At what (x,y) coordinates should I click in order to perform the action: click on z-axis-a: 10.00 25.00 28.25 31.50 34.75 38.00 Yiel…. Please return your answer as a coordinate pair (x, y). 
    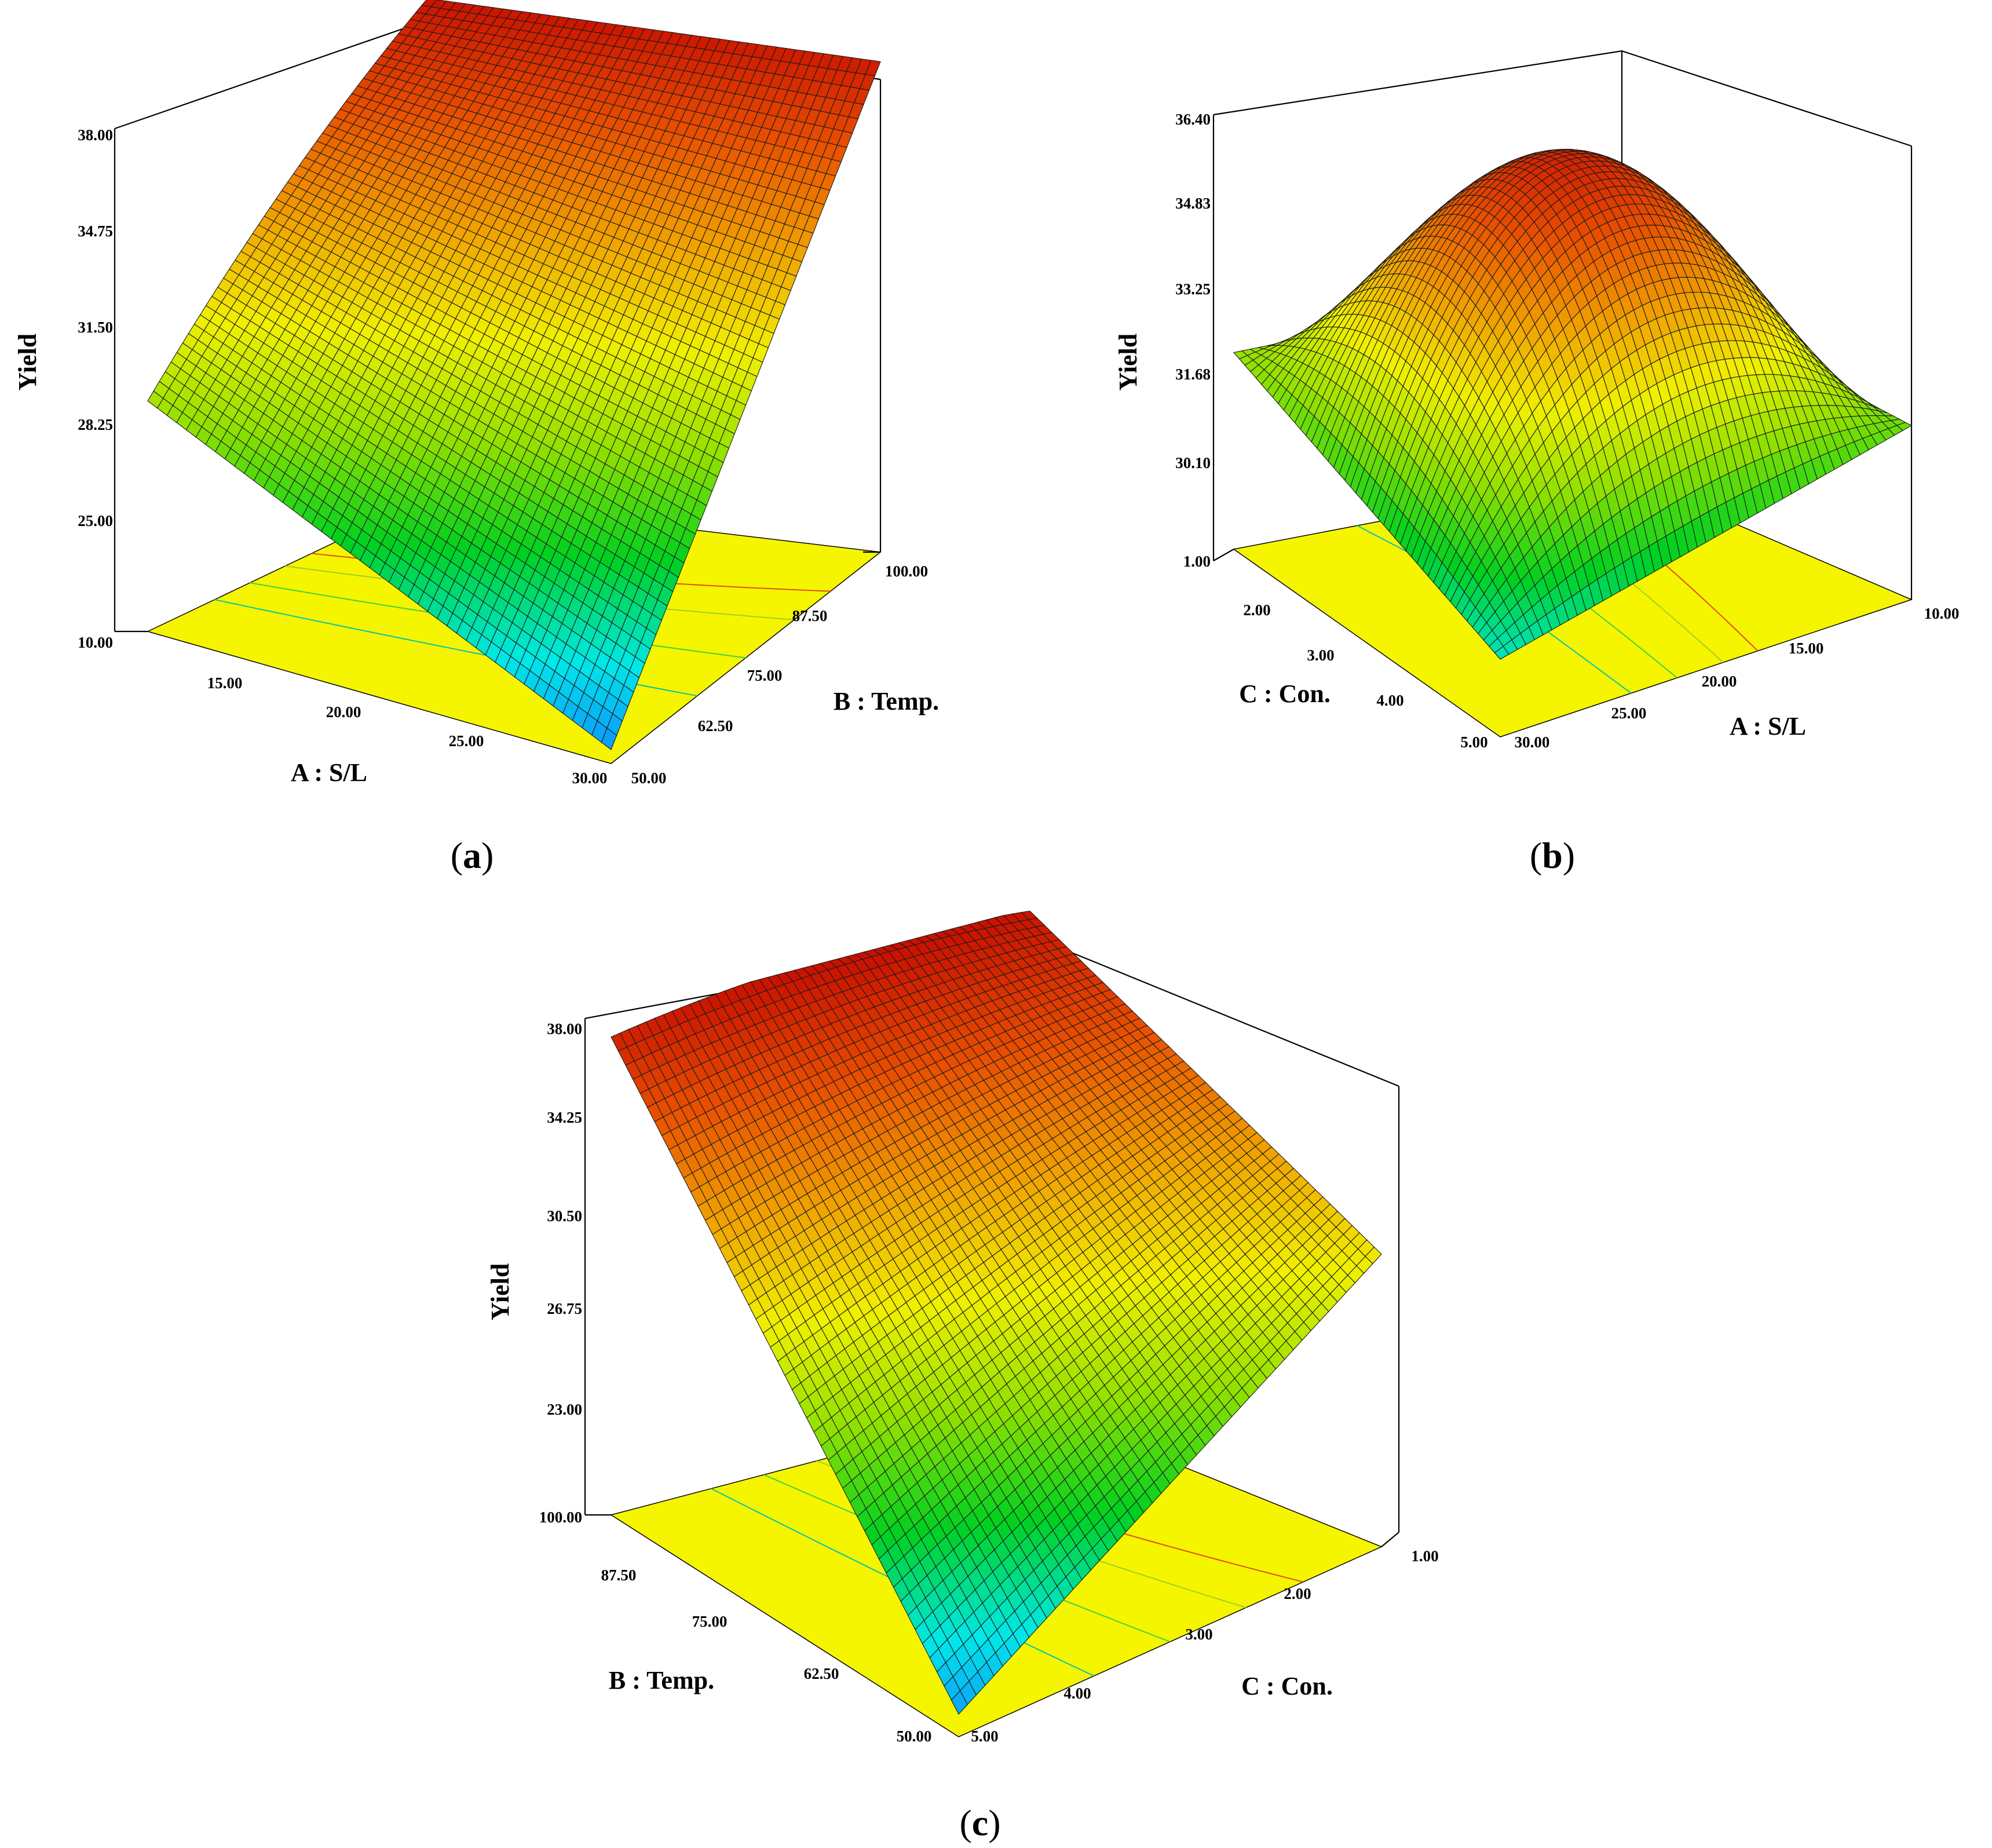
    Looking at the image, I should click on (63, 389).